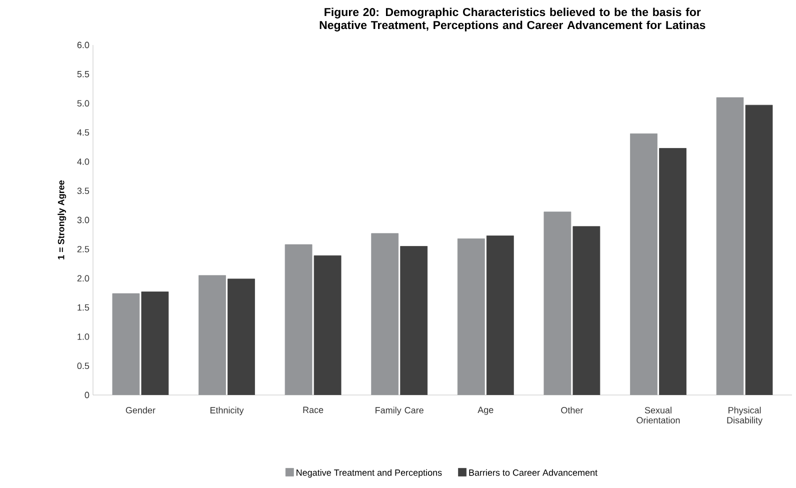 The image size is (796, 488). What do you see at coordinates (572, 410) in the screenshot?
I see `x-tick-label: Other` at bounding box center [572, 410].